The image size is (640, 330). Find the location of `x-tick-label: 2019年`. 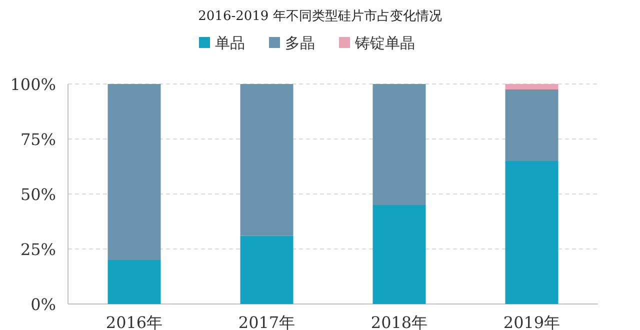

x-tick-label: 2019年 is located at coordinates (531, 321).